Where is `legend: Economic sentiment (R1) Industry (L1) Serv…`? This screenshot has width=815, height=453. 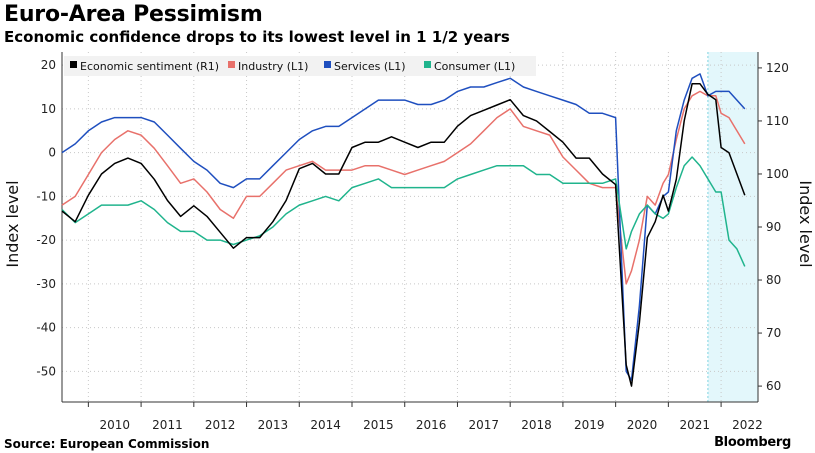
legend: Economic sentiment (R1) Industry (L1) Serv… is located at coordinates (300, 66).